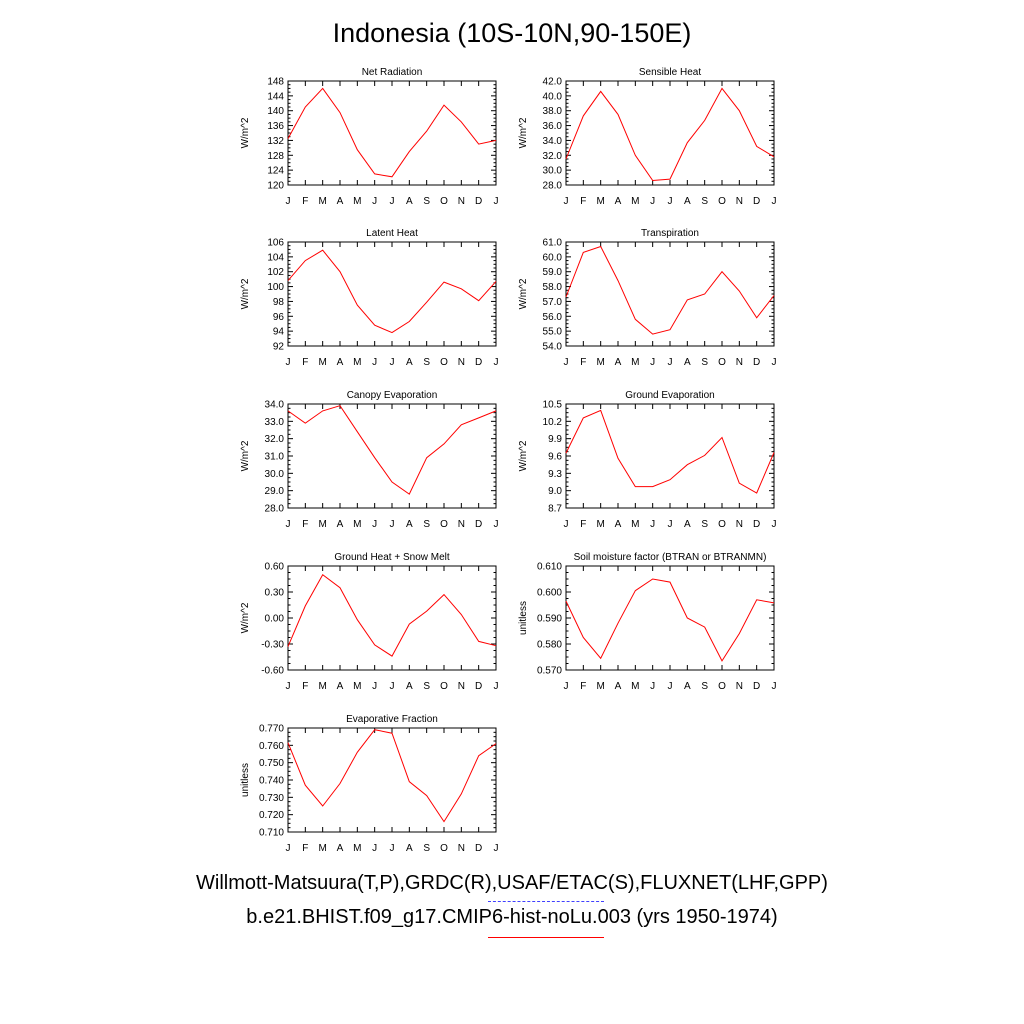 This screenshot has width=1024, height=1024. What do you see at coordinates (279, 302) in the screenshot?
I see `y-tick-label: 98` at bounding box center [279, 302].